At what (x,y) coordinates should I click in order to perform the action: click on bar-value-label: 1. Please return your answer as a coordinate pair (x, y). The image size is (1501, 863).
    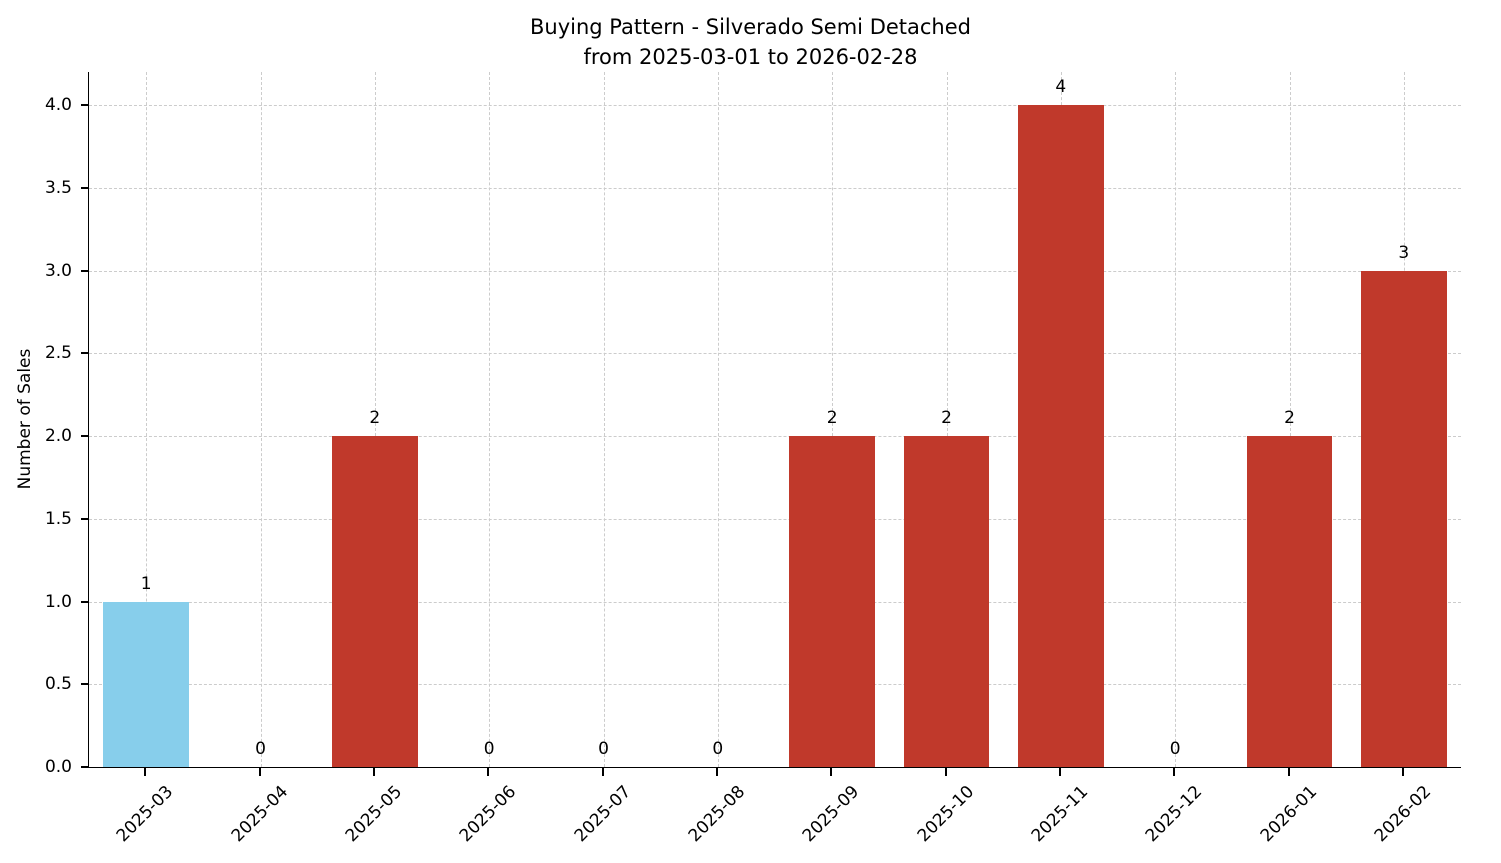
    Looking at the image, I should click on (146, 583).